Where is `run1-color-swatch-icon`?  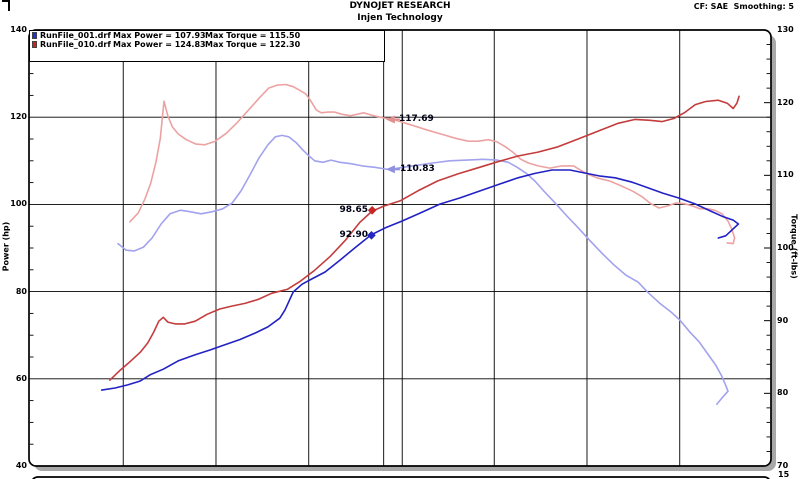 run1-color-swatch-icon is located at coordinates (34, 35).